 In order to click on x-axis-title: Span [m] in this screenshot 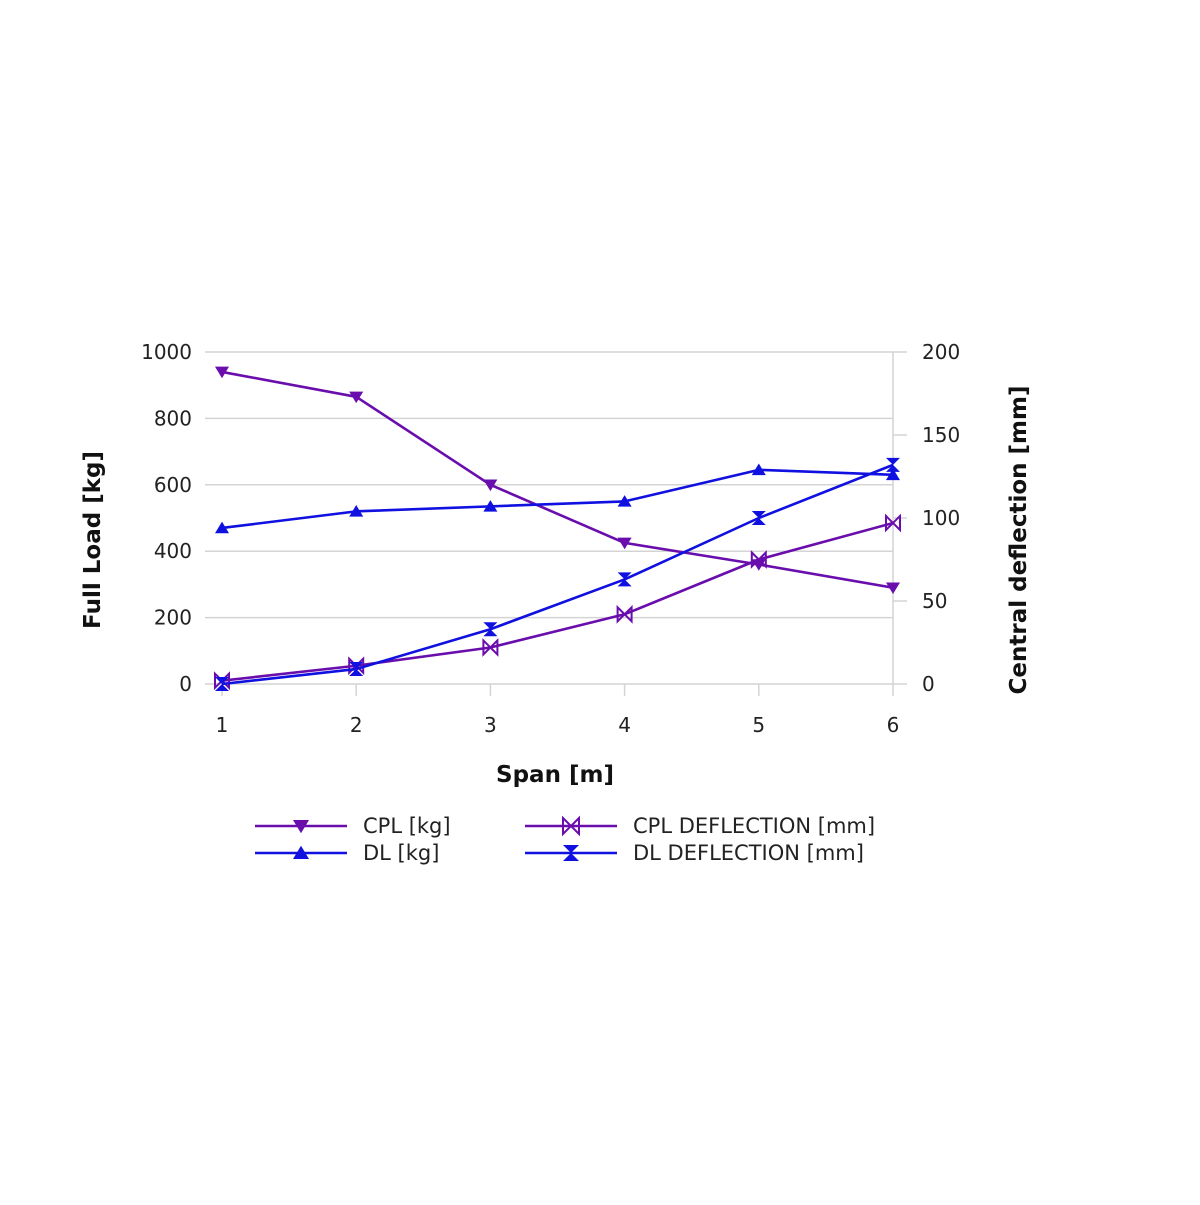, I will do `click(555, 775)`.